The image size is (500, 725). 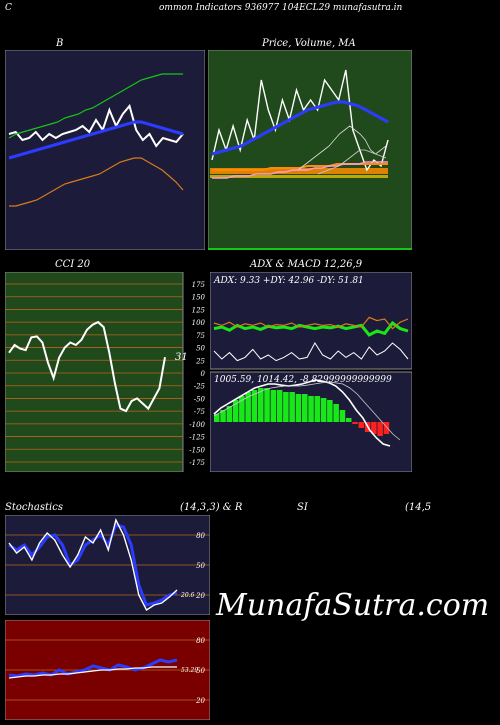 I want to click on cci-tick-label: 175, so click(x=199, y=285).